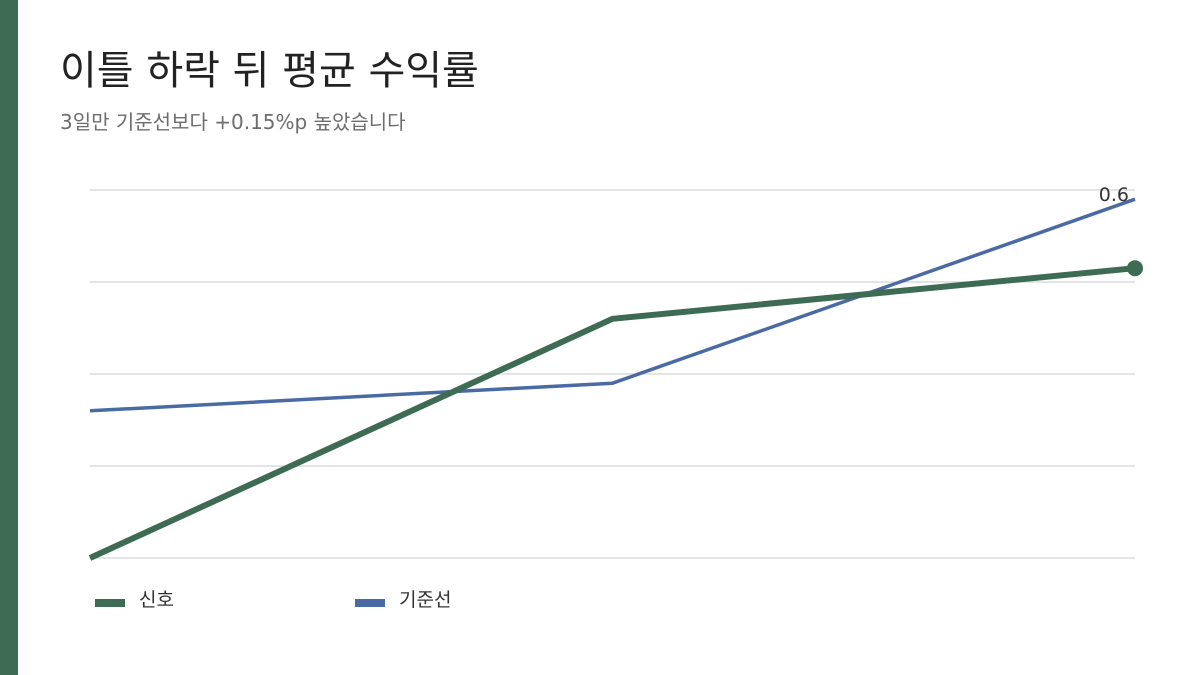 The width and height of the screenshot is (1200, 675). I want to click on series-end-marker-signal, so click(1135, 268).